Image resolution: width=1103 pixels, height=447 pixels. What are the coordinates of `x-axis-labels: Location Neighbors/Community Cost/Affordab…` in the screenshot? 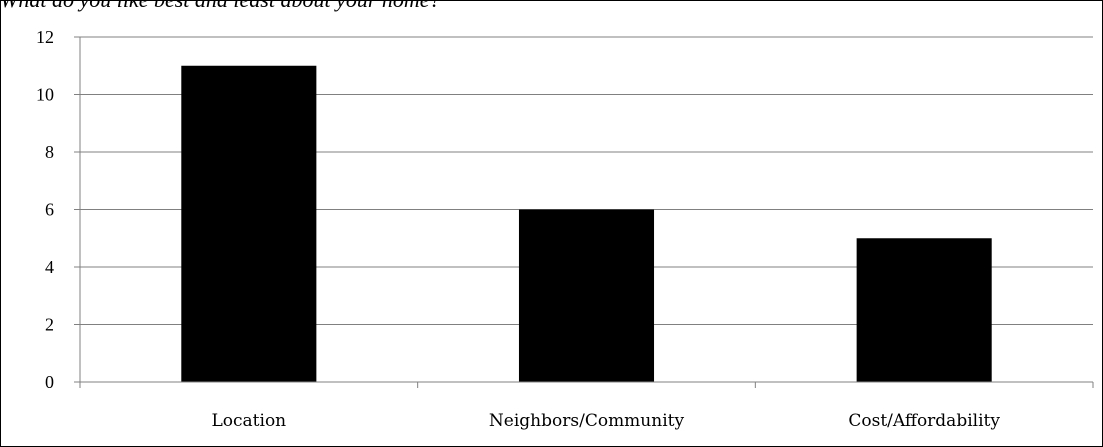 It's located at (606, 421).